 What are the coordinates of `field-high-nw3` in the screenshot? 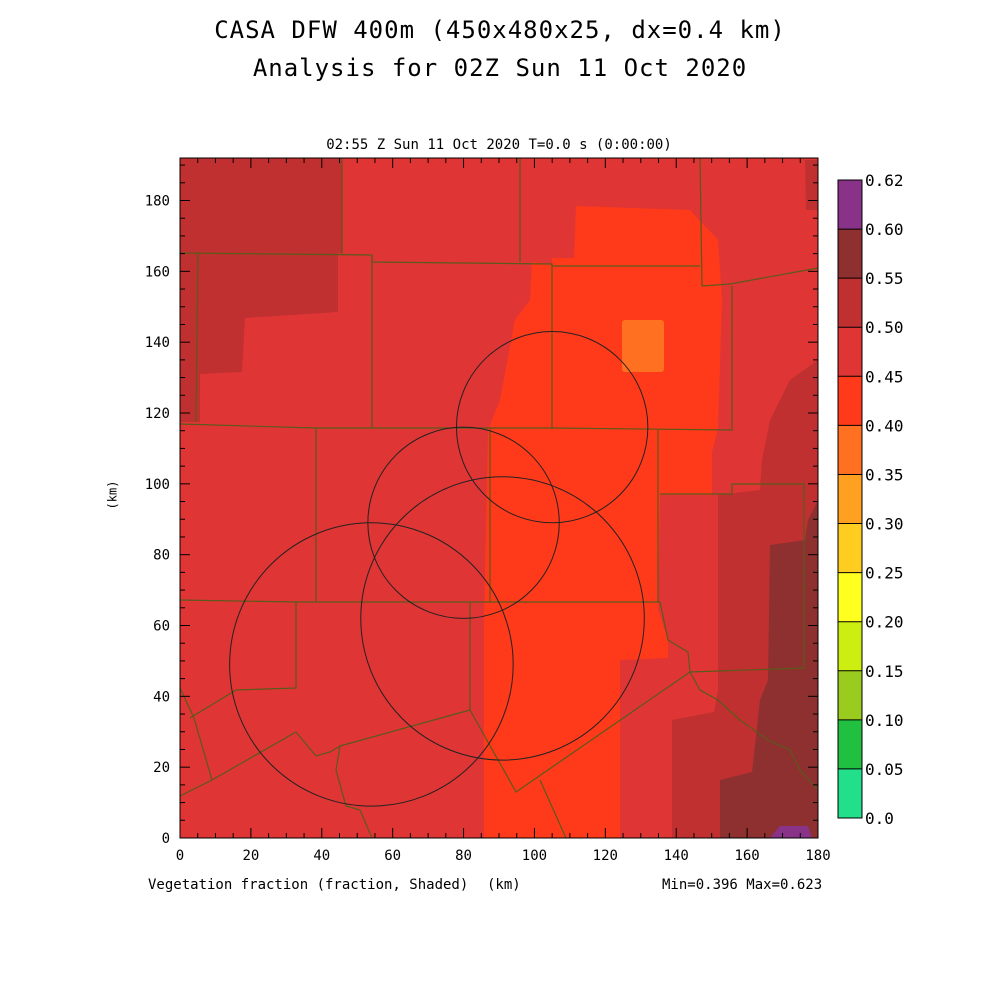 It's located at (269, 313).